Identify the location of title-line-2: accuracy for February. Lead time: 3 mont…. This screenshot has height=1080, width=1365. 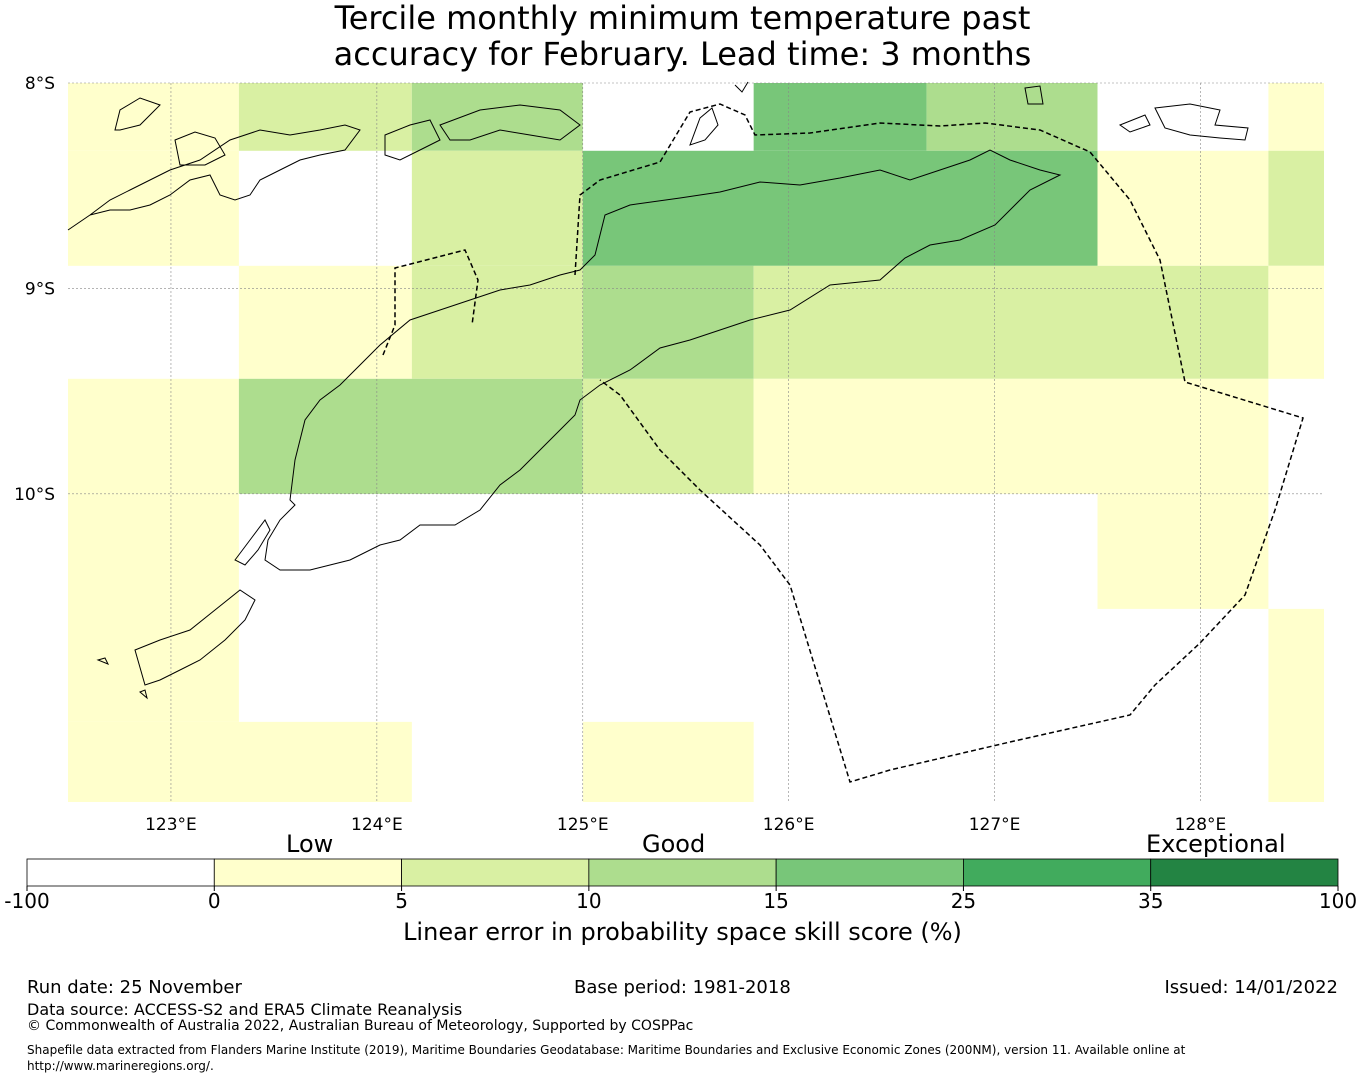
(682, 54).